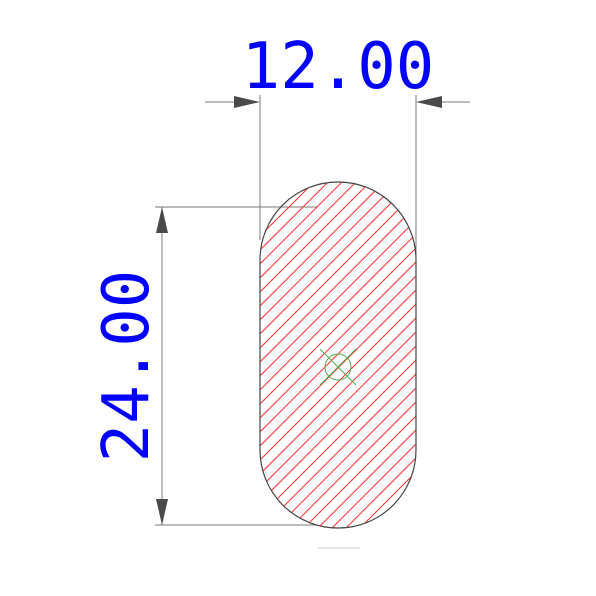 This screenshot has width=596, height=596. What do you see at coordinates (338, 67) in the screenshot?
I see `width-dimension-label: 12.00` at bounding box center [338, 67].